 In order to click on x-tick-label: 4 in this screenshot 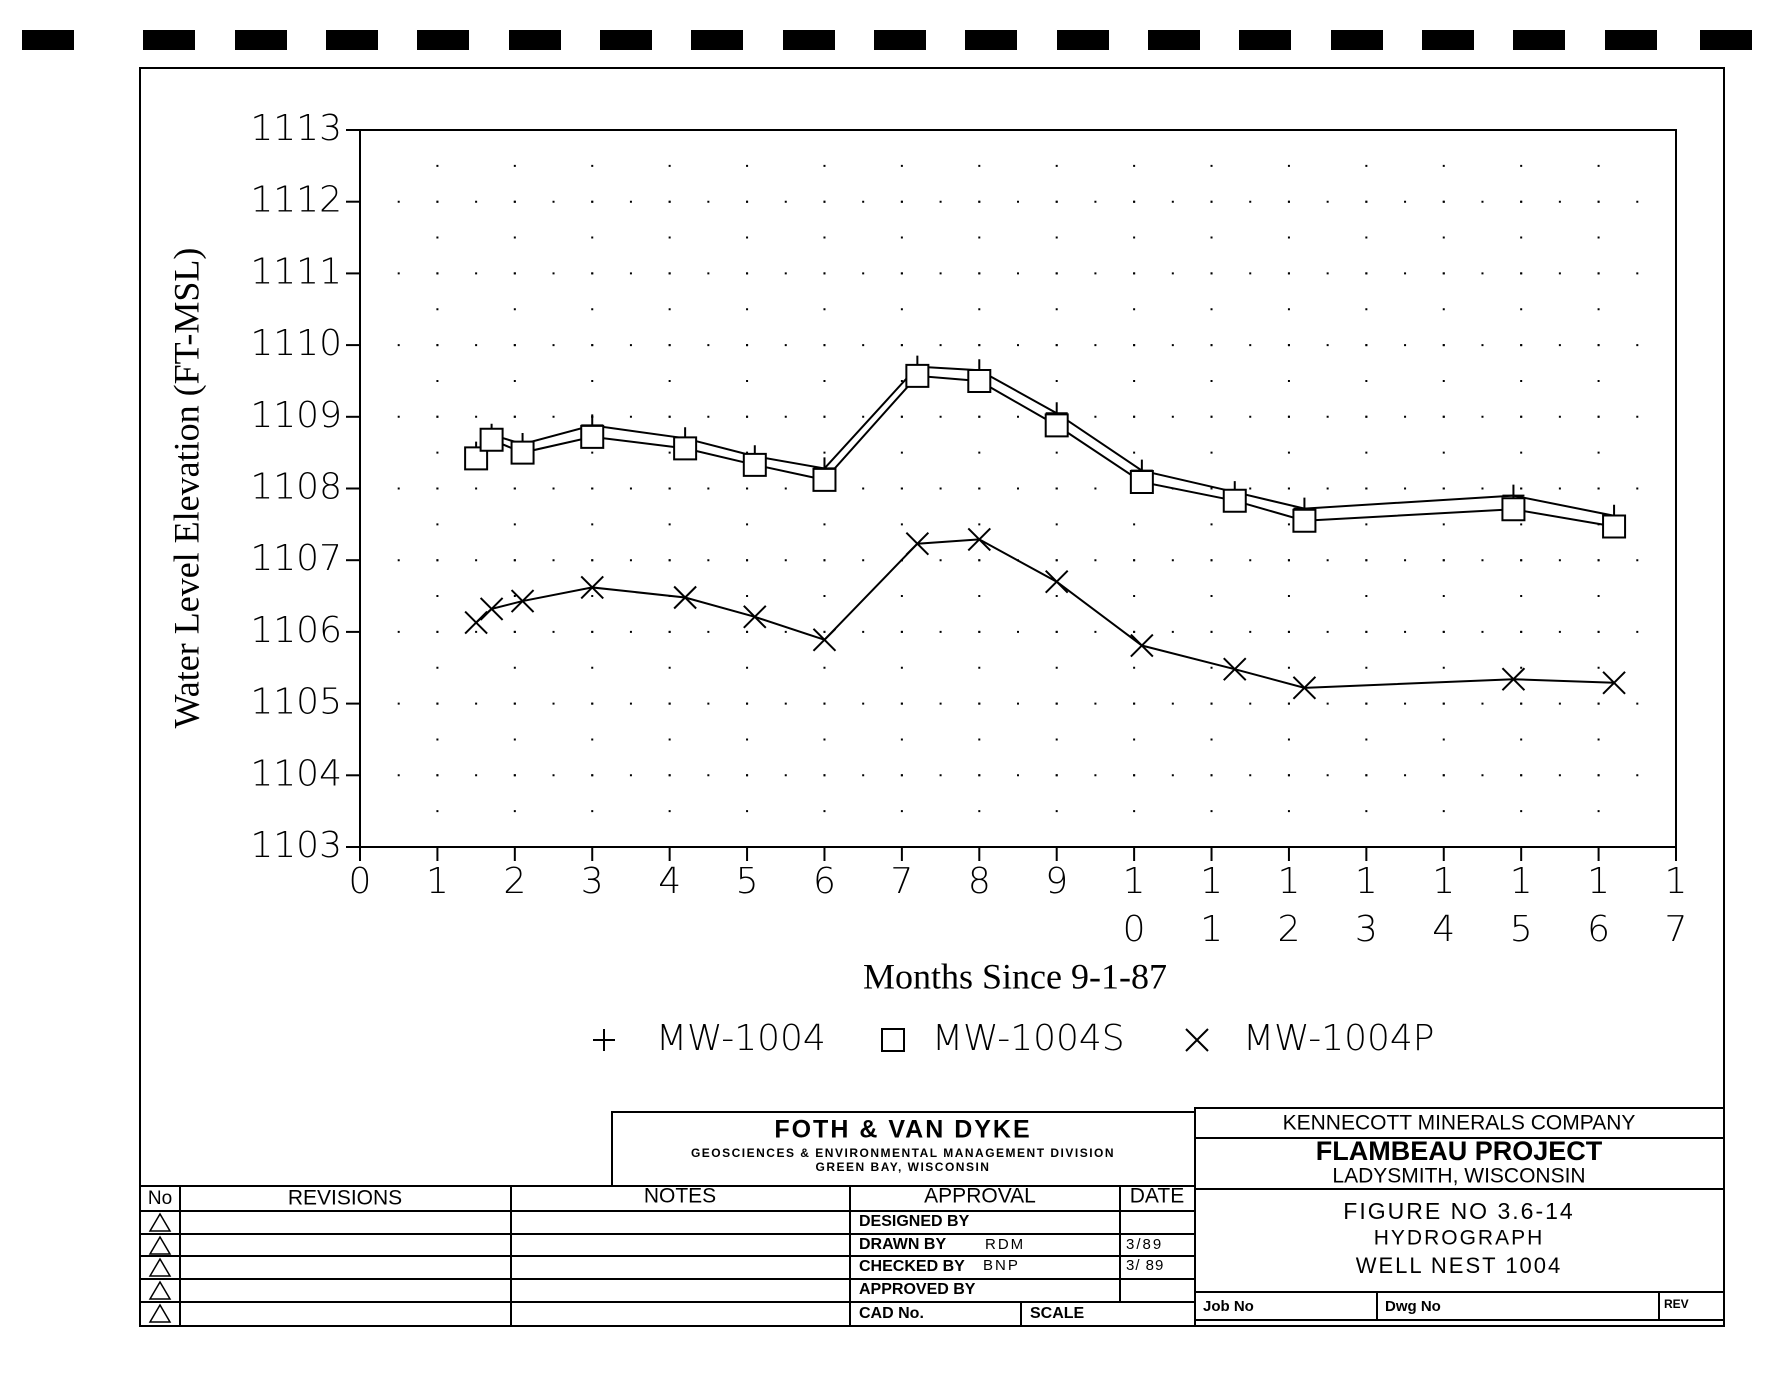, I will do `click(669, 881)`.